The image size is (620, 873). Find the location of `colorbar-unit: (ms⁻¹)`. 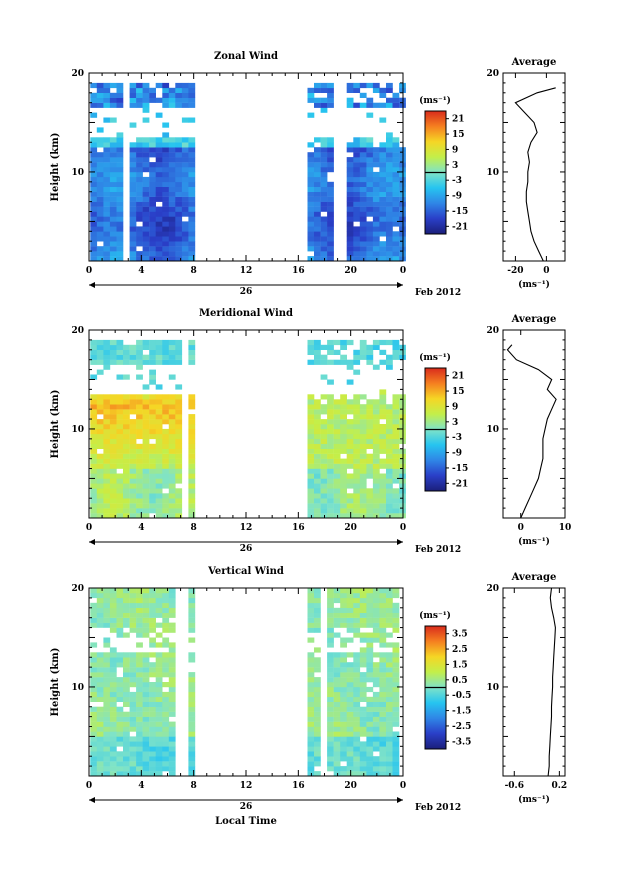

colorbar-unit: (ms⁻¹) is located at coordinates (435, 100).